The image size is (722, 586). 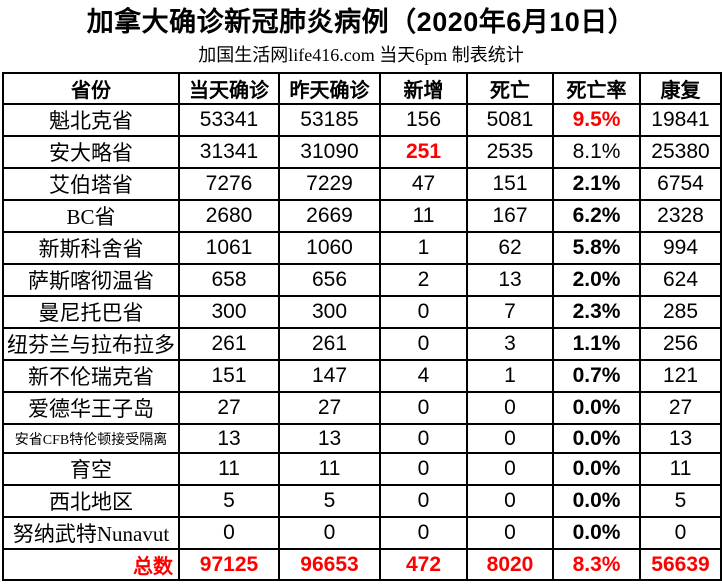 I want to click on table-row: 艾伯塔省 7276 7229 47 151 2.1% 6754, so click(x=362, y=184).